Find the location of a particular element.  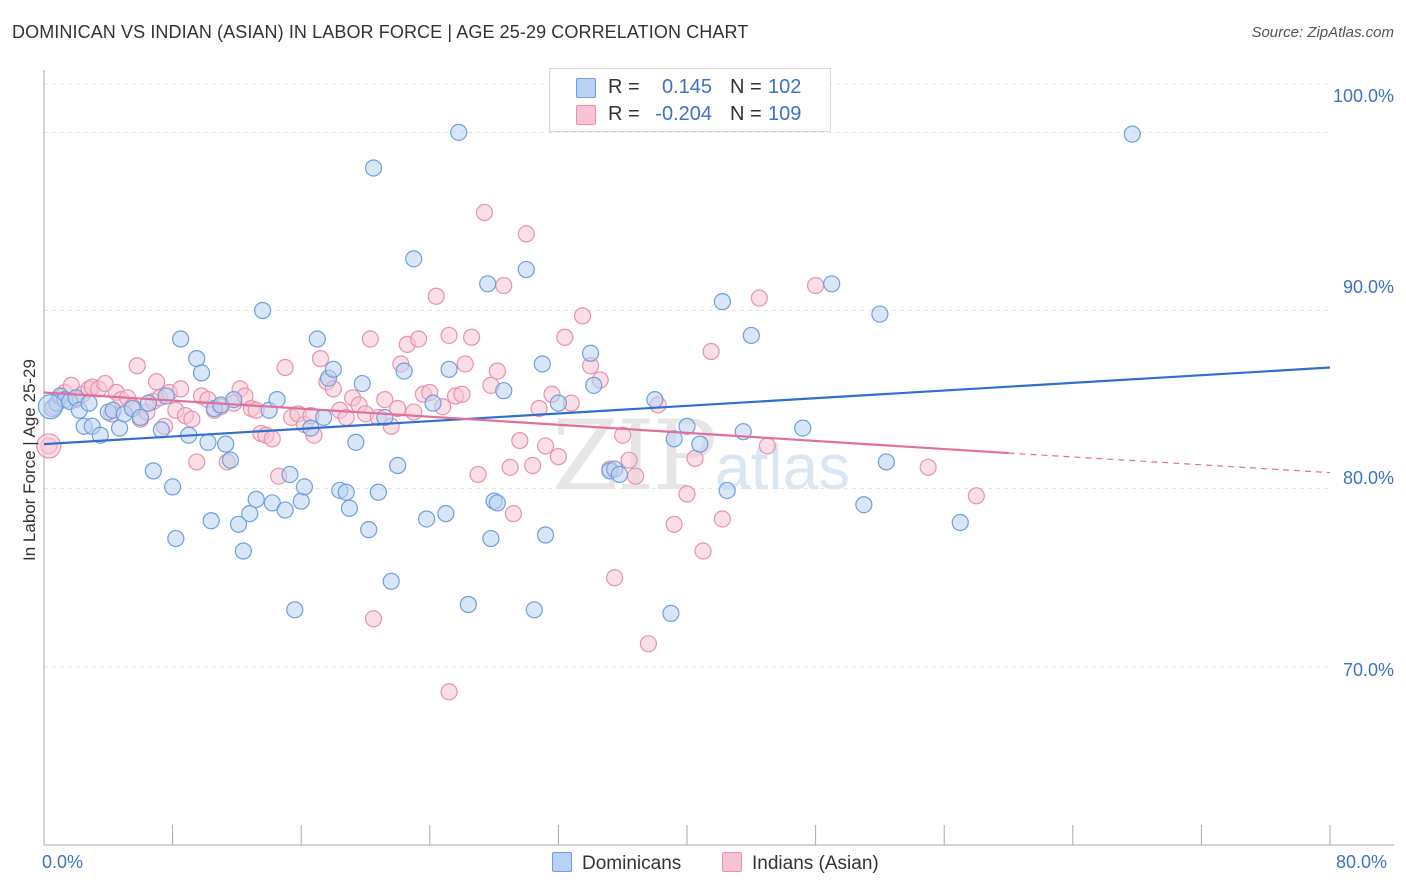

y-tick-label-80: 80.0% is located at coordinates (1368, 478).